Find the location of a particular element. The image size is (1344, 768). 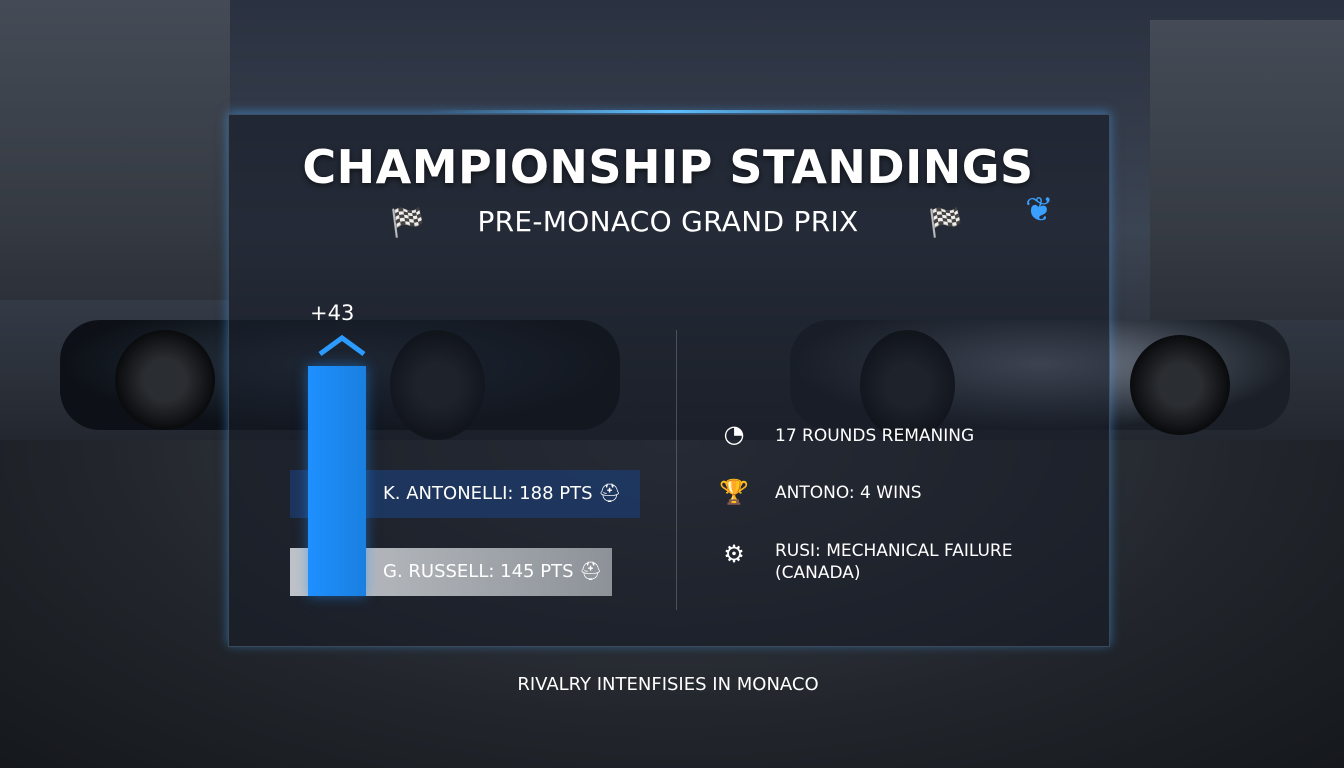

standing-text: G. RUSSELL: 145 PTS ⛑ is located at coordinates (493, 571).